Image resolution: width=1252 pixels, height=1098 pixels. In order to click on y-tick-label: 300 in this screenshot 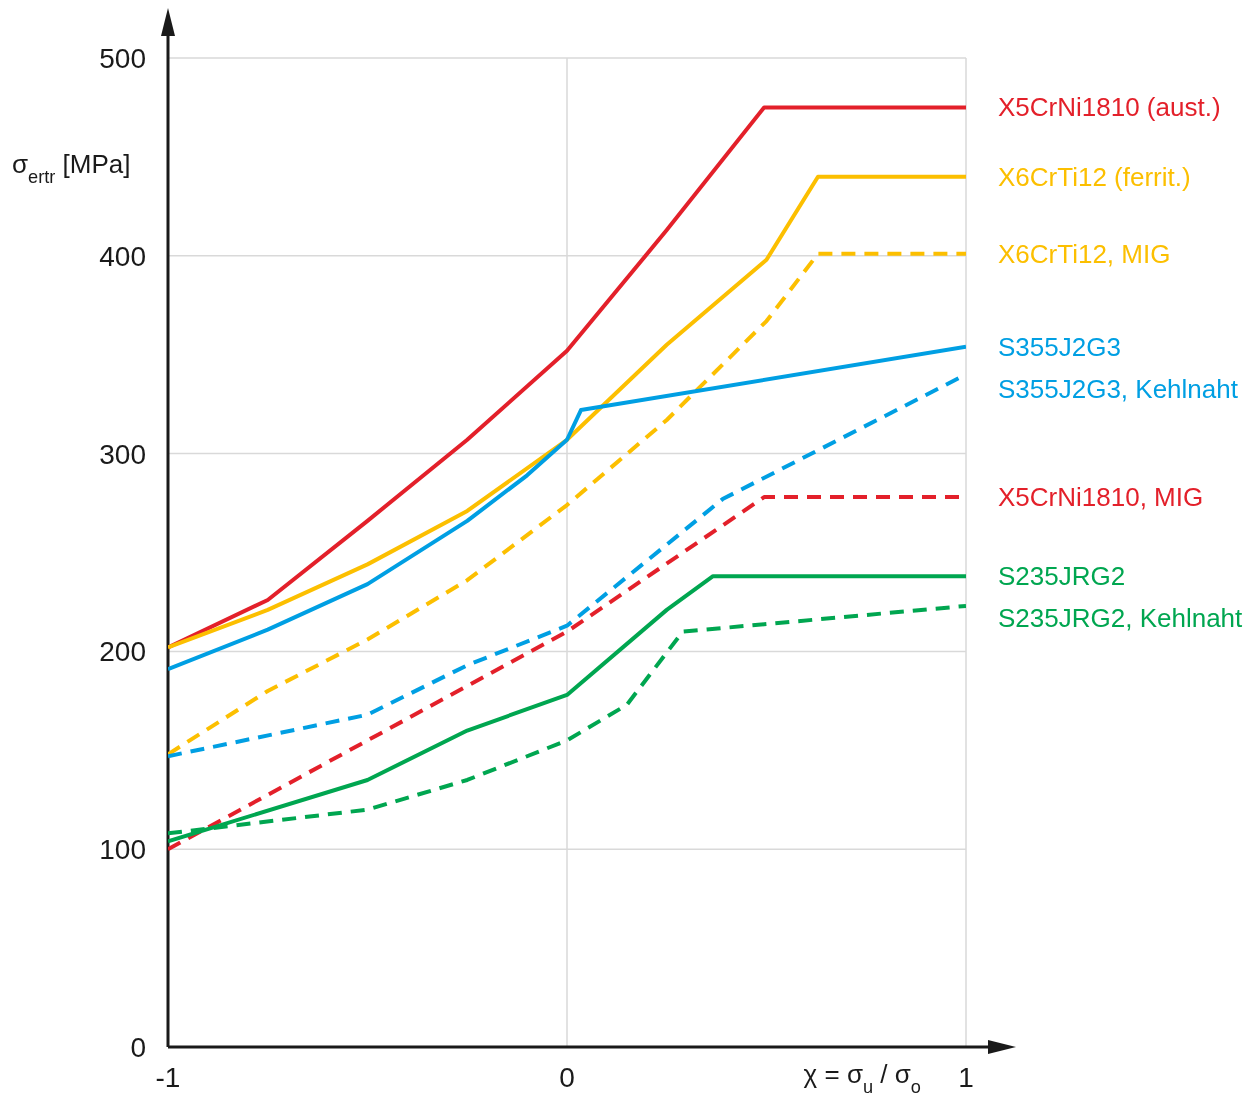, I will do `click(122, 454)`.